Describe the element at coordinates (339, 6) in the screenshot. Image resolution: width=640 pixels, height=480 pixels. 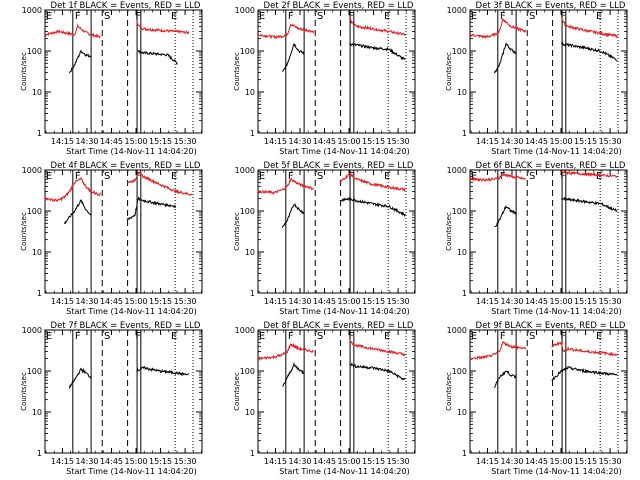
I see `panel-title: Det 2f BLACK = Events, RED = LLD` at that location.